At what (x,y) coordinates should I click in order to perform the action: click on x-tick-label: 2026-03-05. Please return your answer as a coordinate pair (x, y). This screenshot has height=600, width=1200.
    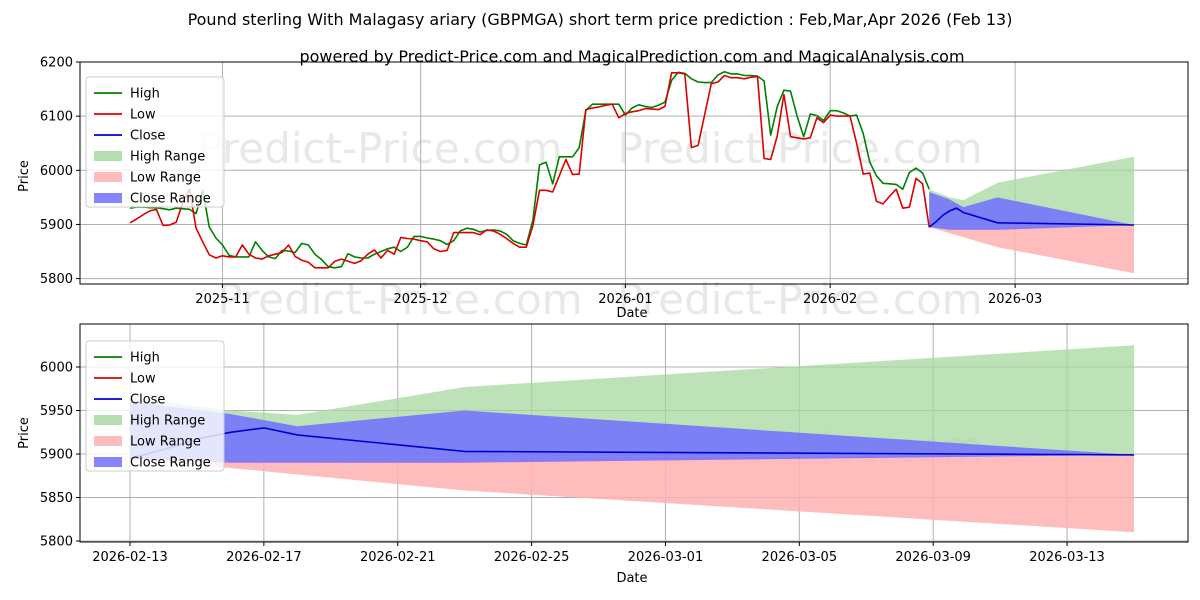
    Looking at the image, I should click on (800, 557).